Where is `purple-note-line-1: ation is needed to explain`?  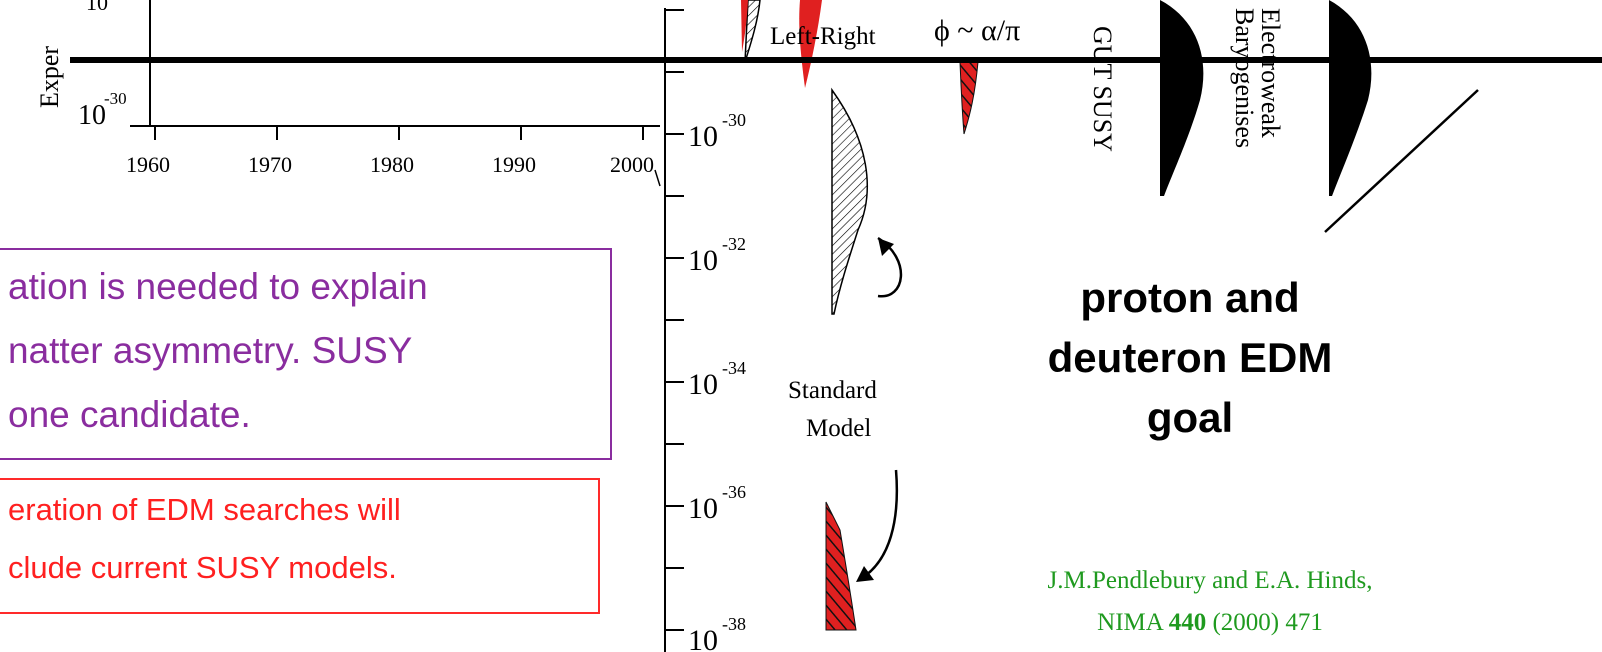 purple-note-line-1: ation is needed to explain is located at coordinates (218, 286).